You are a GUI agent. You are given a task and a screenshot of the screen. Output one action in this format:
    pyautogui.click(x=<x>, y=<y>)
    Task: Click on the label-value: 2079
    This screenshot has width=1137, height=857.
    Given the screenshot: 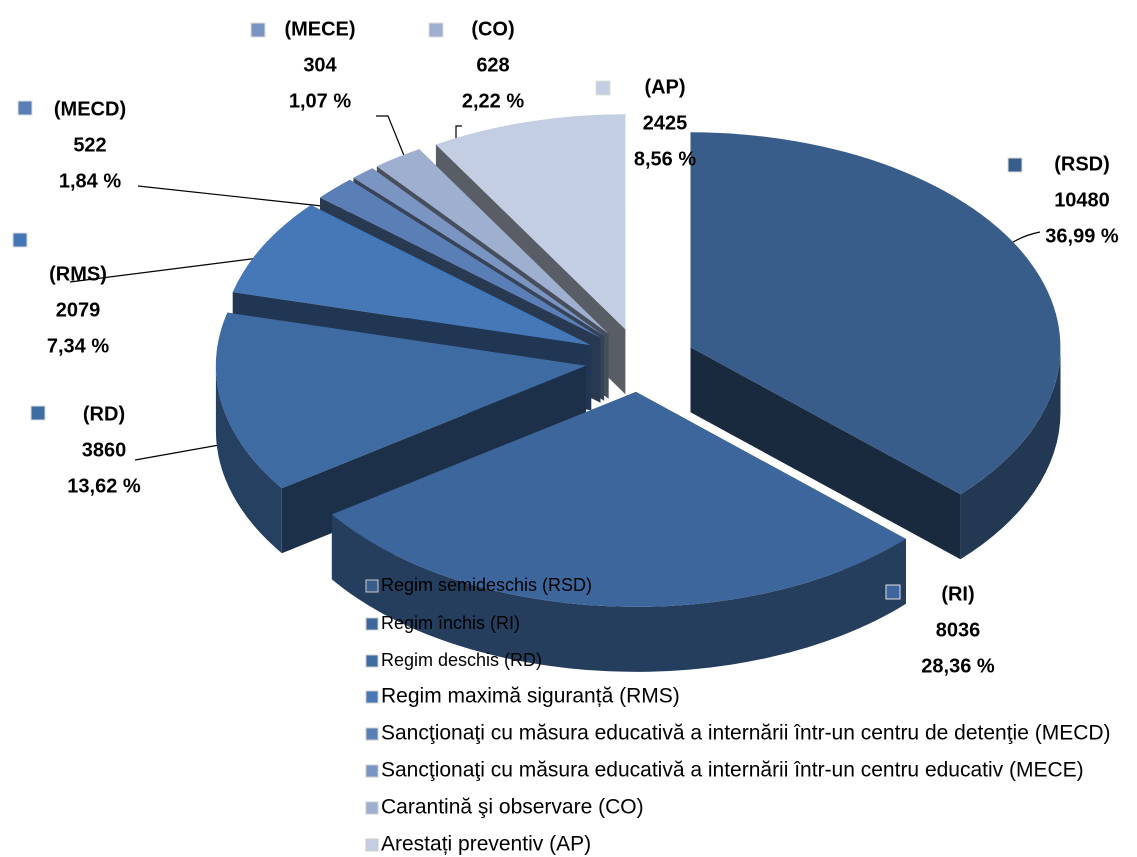 What is the action you would take?
    pyautogui.click(x=78, y=310)
    